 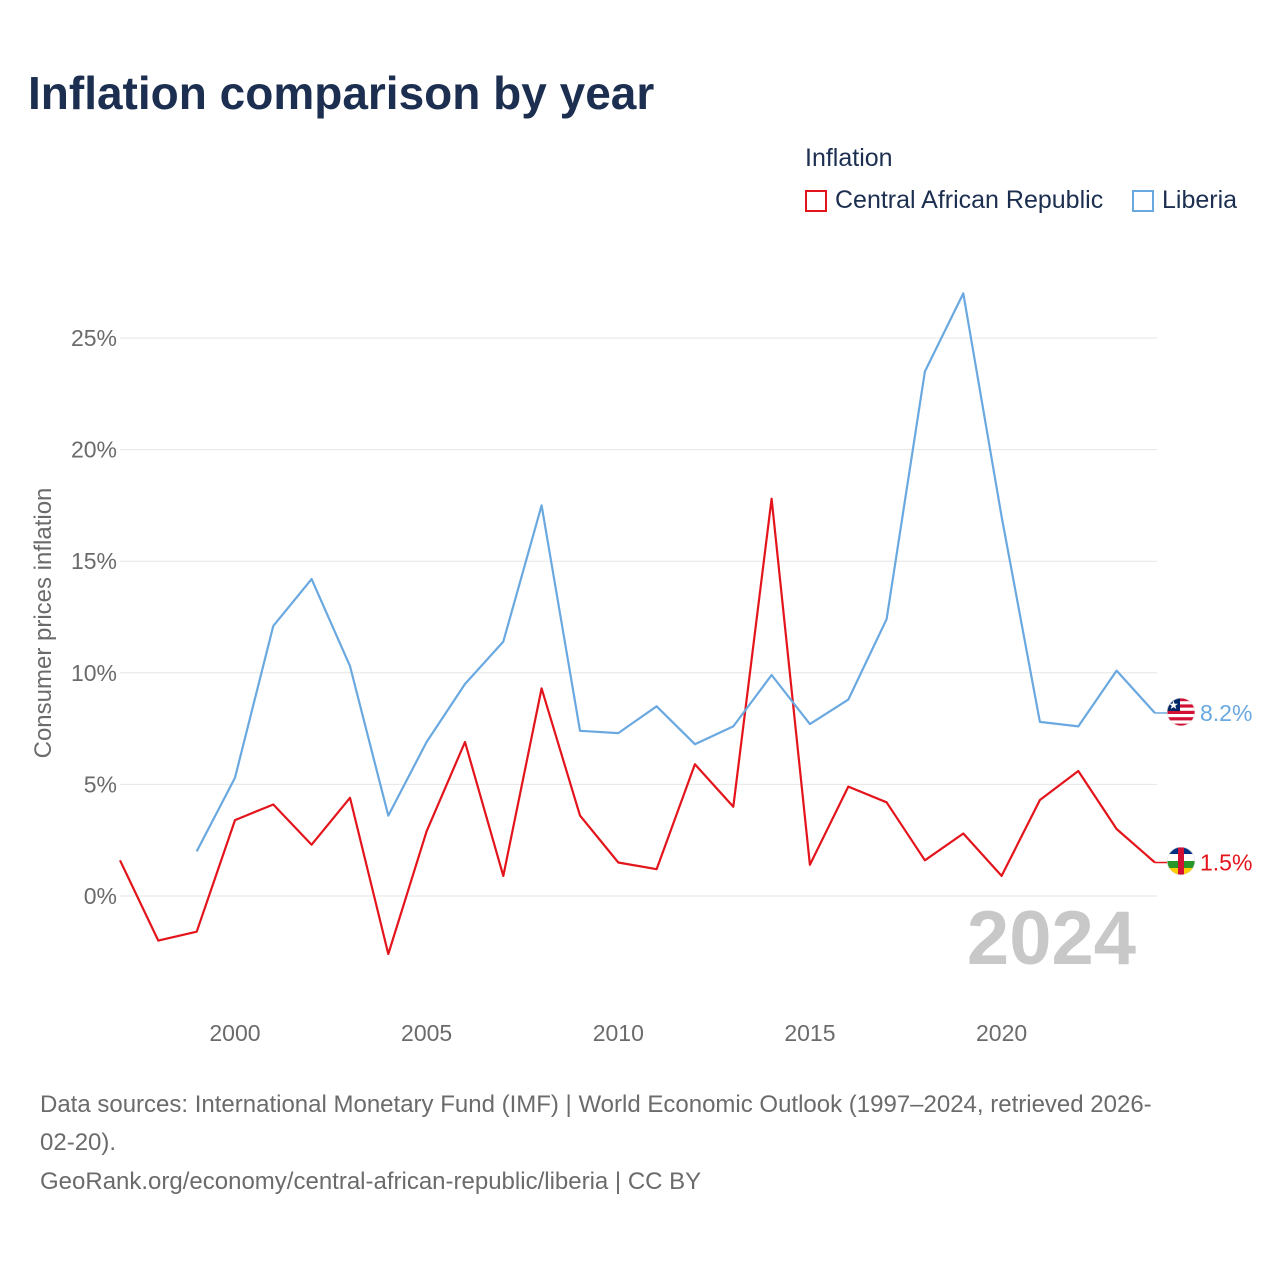 I want to click on footer-sources-line2: 02-20)., so click(x=78, y=1142).